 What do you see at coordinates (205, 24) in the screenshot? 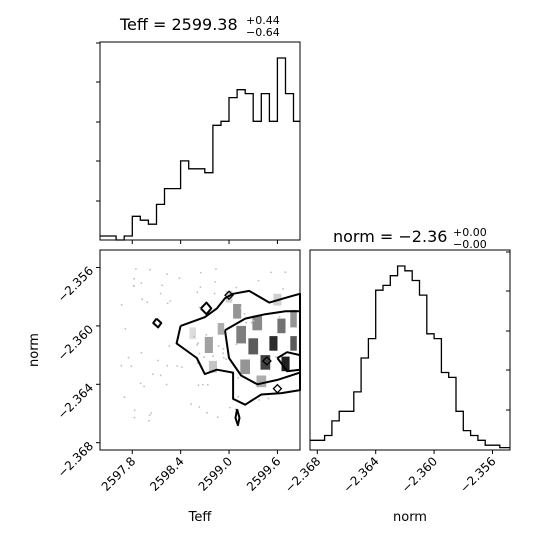
I see `teff-title-value: 2599.38` at bounding box center [205, 24].